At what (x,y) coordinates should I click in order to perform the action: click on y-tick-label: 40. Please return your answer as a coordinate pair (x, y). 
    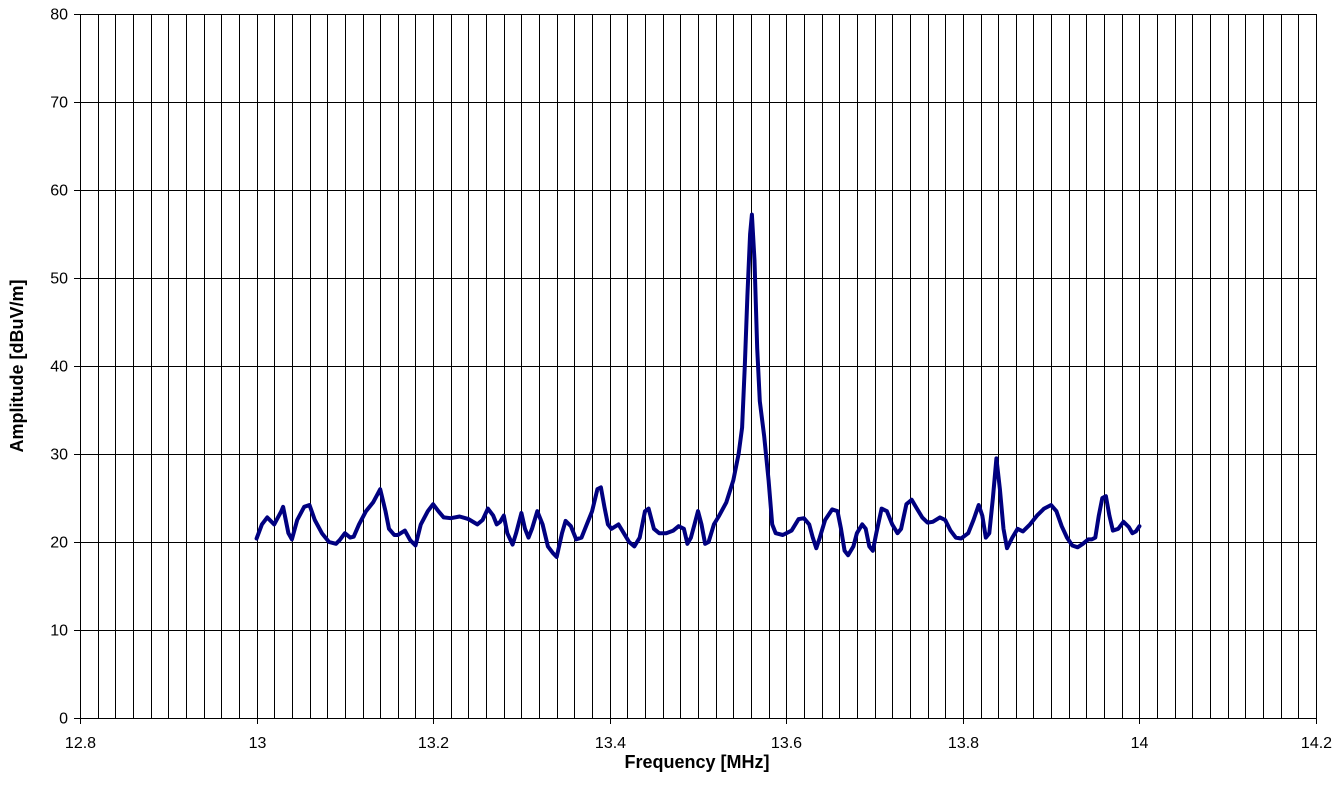
    Looking at the image, I should click on (59, 367).